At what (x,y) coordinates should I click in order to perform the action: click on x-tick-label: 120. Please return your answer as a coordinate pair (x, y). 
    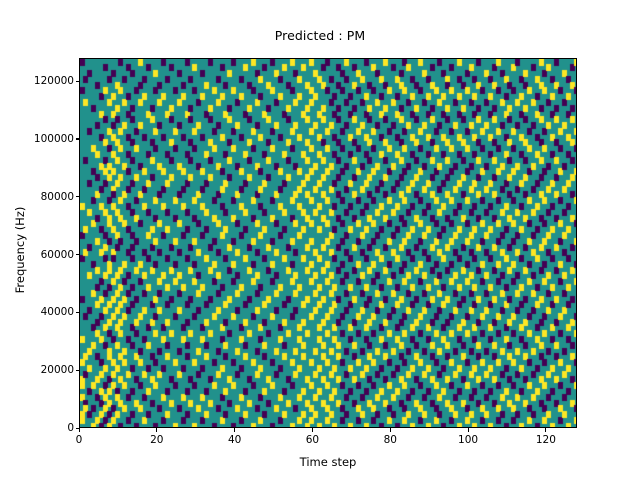
    Looking at the image, I should click on (545, 440).